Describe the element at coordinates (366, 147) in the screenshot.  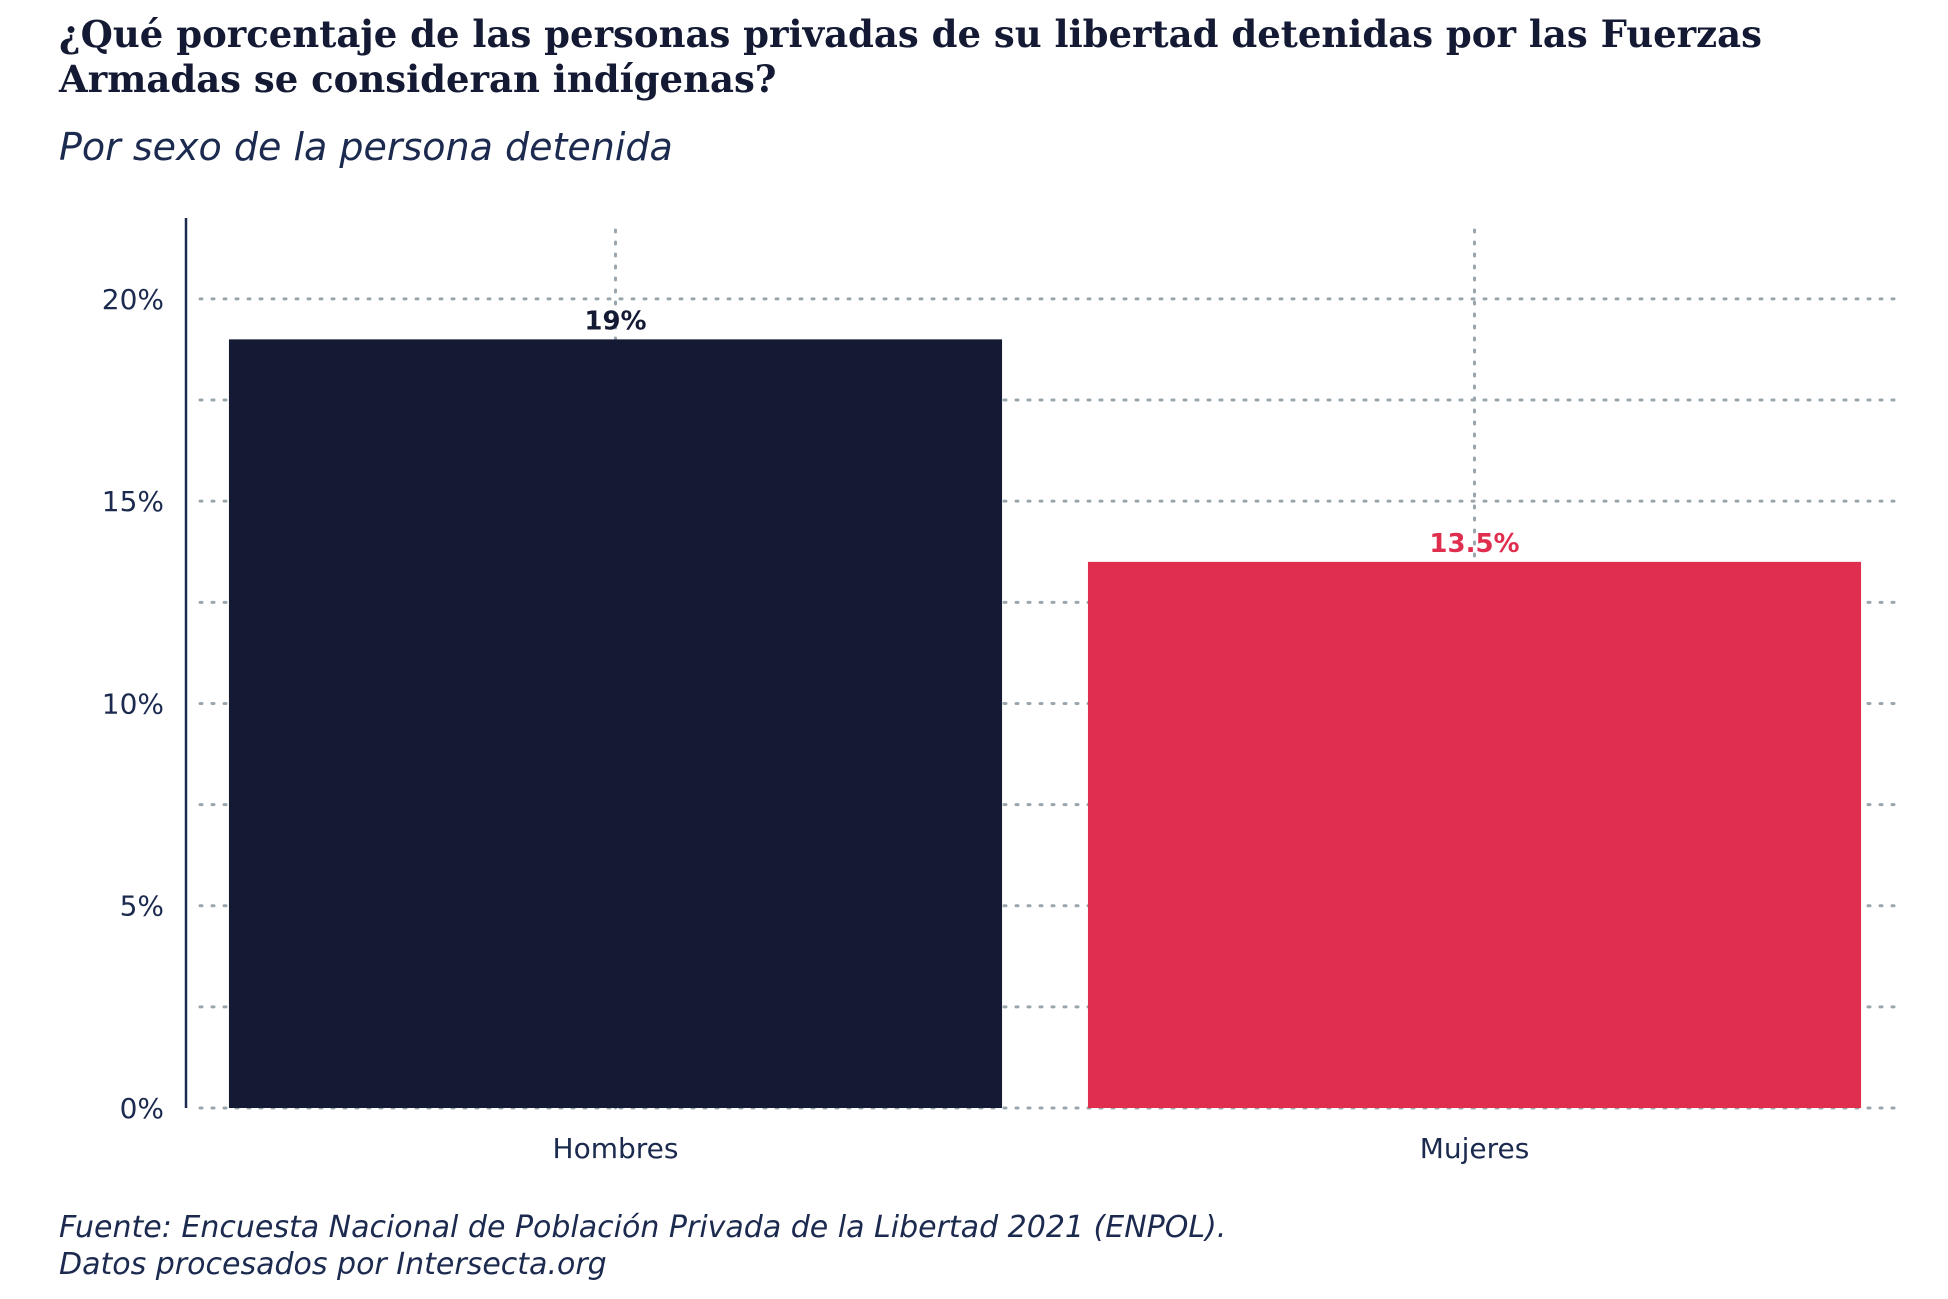
I see `chart-subtitle: Por sexo de la persona detenida` at that location.